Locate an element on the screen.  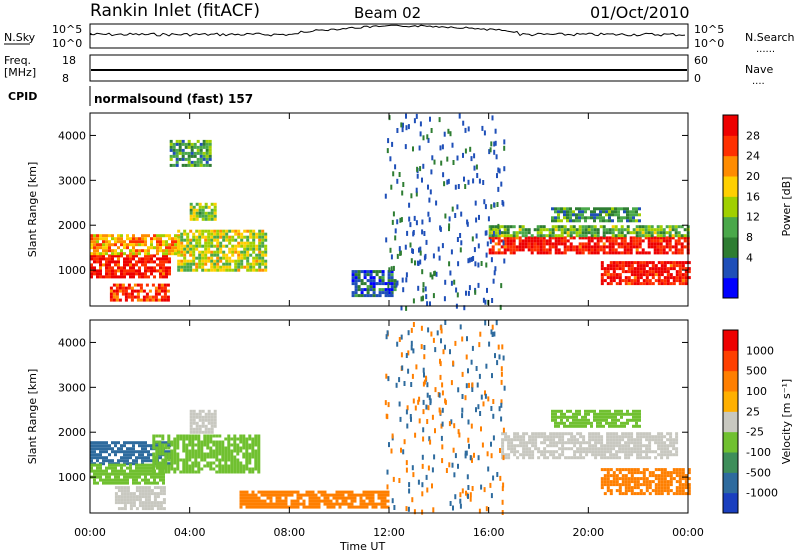
nsky-tick-low: 10^0 is located at coordinates (67, 43).